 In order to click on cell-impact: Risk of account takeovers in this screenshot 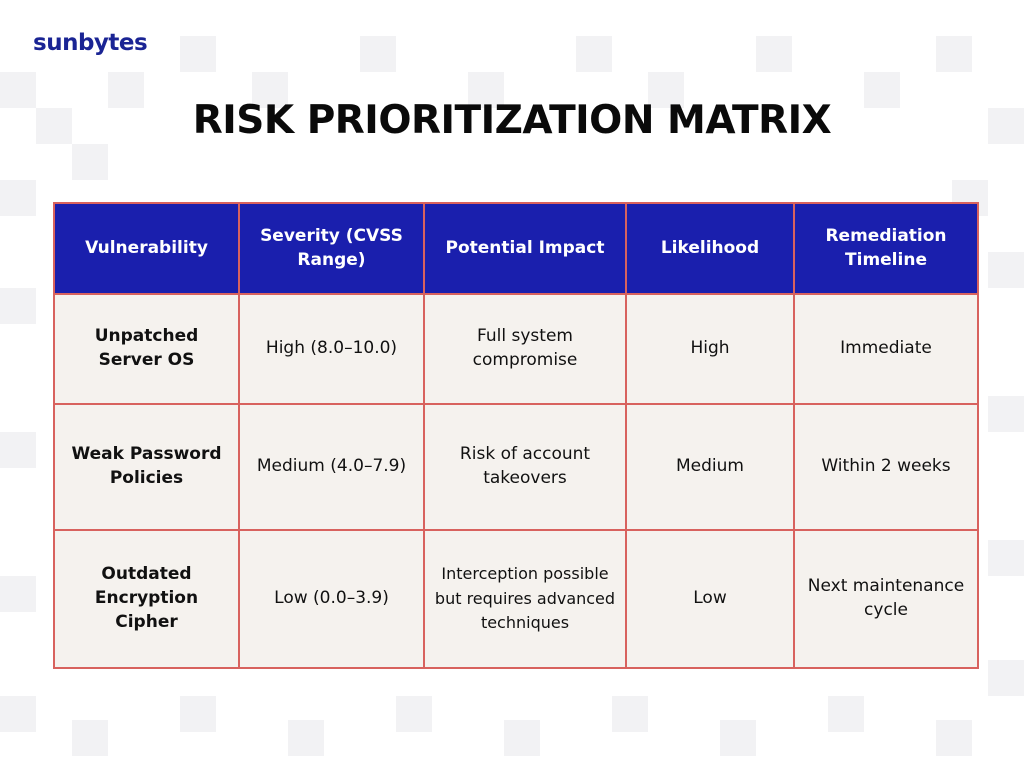, I will do `click(525, 467)`.